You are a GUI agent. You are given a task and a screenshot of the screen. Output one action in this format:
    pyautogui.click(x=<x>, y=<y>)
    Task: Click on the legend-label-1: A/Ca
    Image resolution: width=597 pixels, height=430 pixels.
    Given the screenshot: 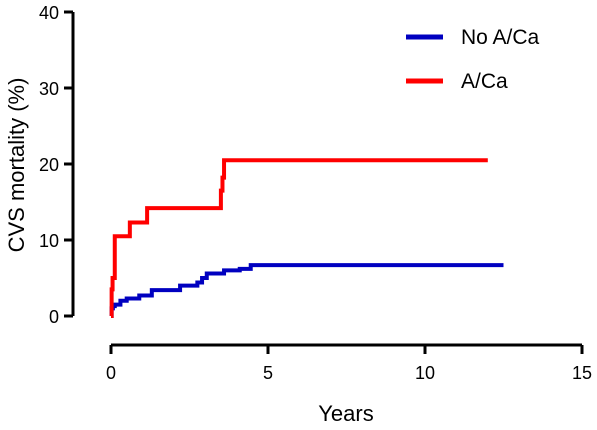 What is the action you would take?
    pyautogui.click(x=484, y=81)
    